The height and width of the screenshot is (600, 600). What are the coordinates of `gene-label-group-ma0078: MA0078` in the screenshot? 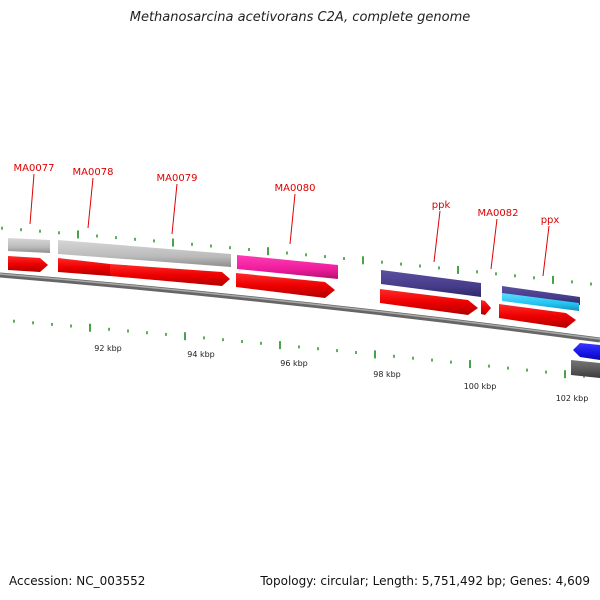 It's located at (93, 198).